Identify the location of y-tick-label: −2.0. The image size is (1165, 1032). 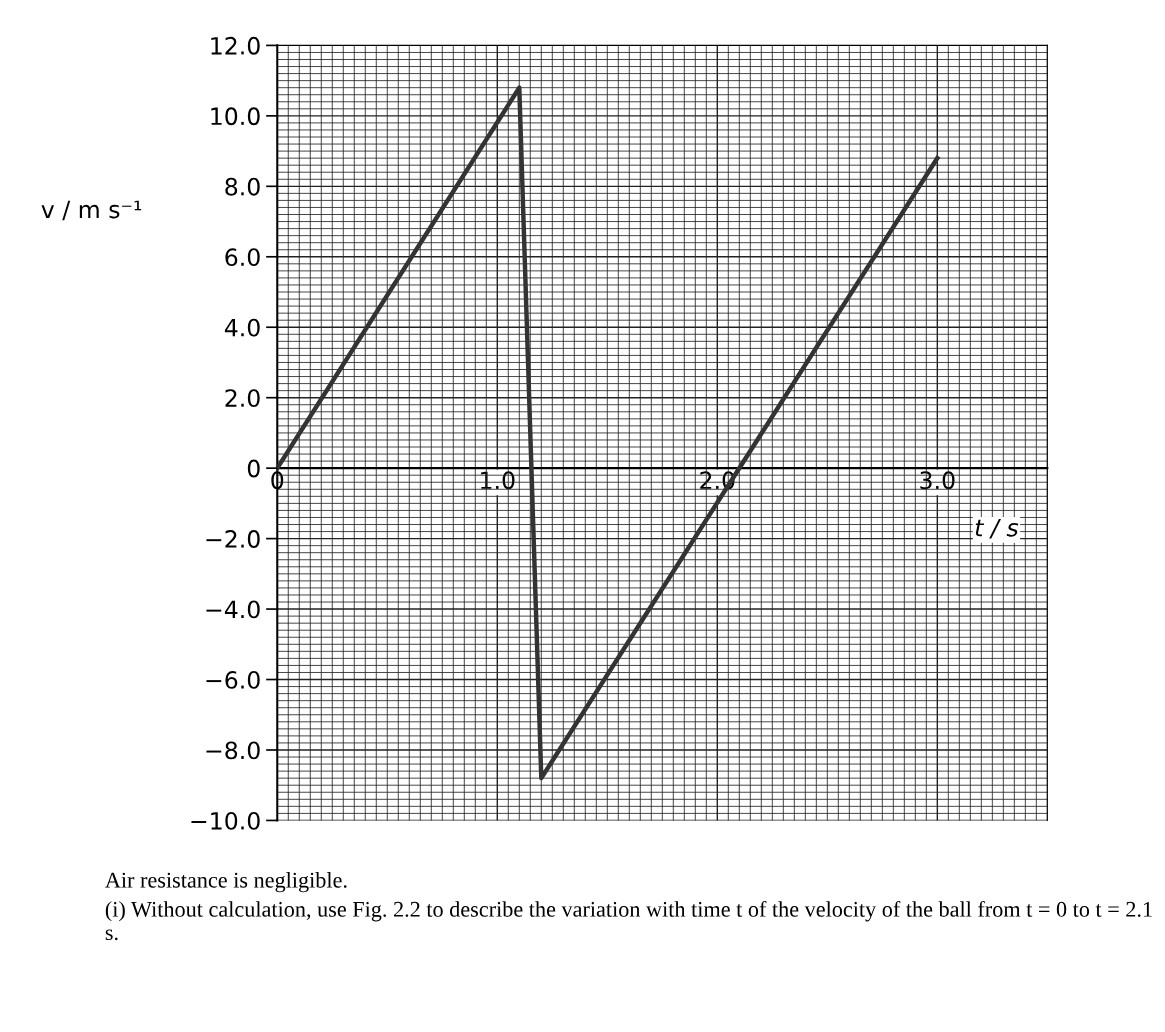
(233, 539).